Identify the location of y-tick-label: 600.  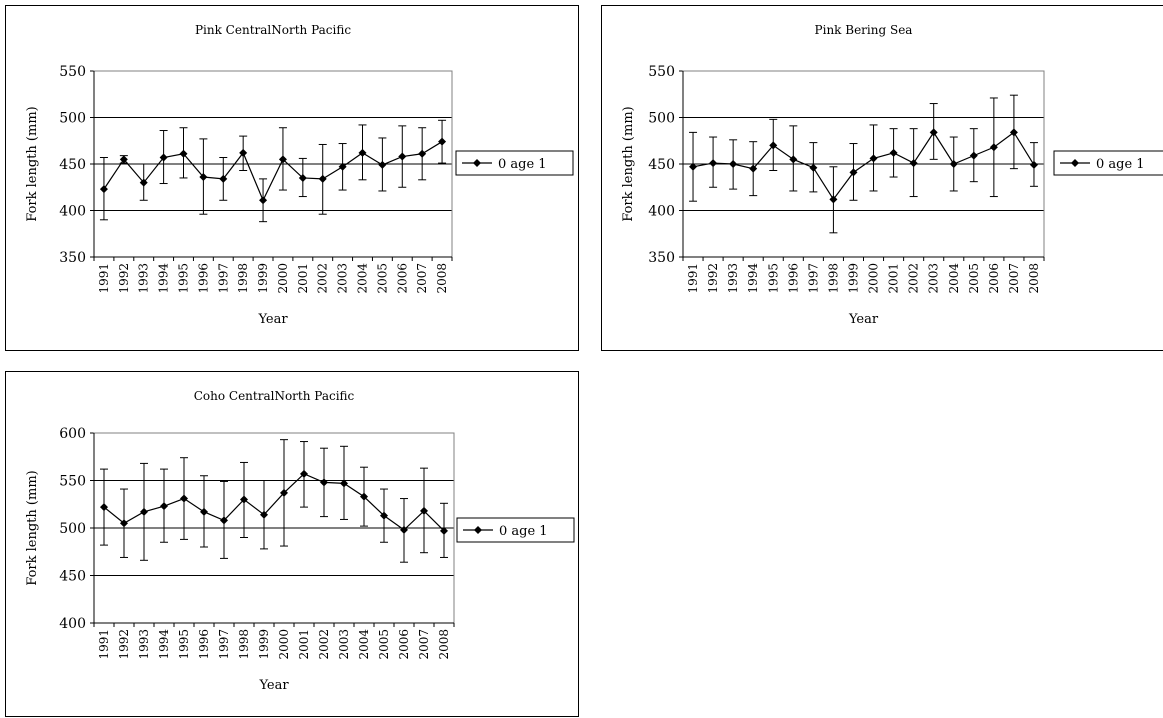
(72, 434).